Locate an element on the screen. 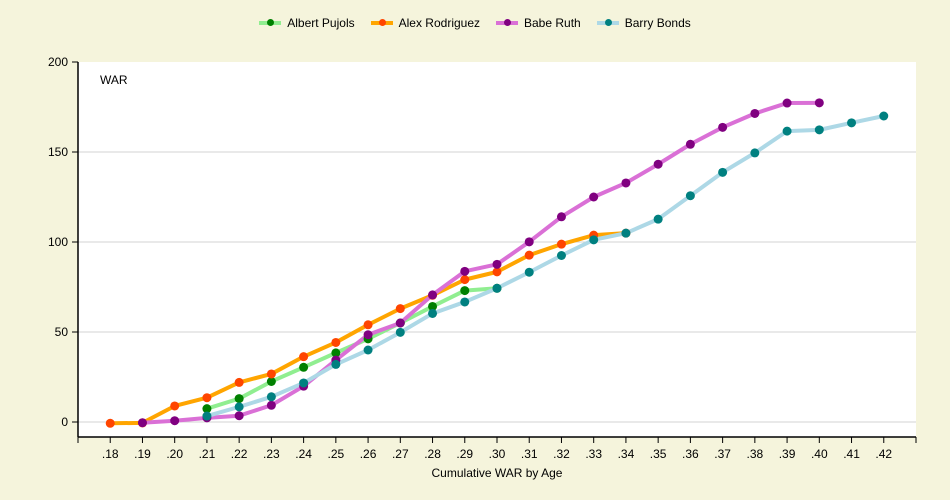 This screenshot has width=950, height=500. x-tick-label: .22 is located at coordinates (239, 454).